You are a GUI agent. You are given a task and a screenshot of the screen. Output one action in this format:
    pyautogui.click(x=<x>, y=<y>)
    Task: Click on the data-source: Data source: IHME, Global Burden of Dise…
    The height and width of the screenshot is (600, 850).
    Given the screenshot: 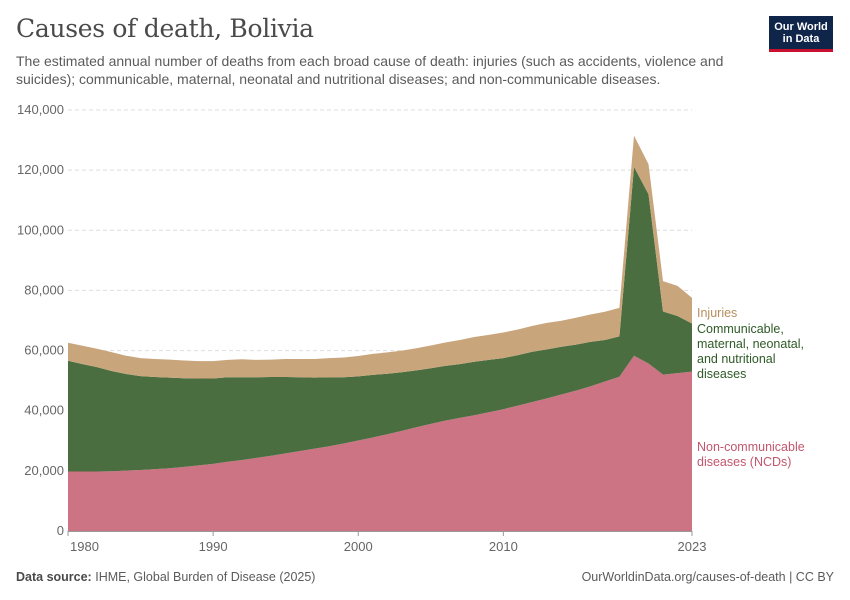 What is the action you would take?
    pyautogui.click(x=165, y=577)
    